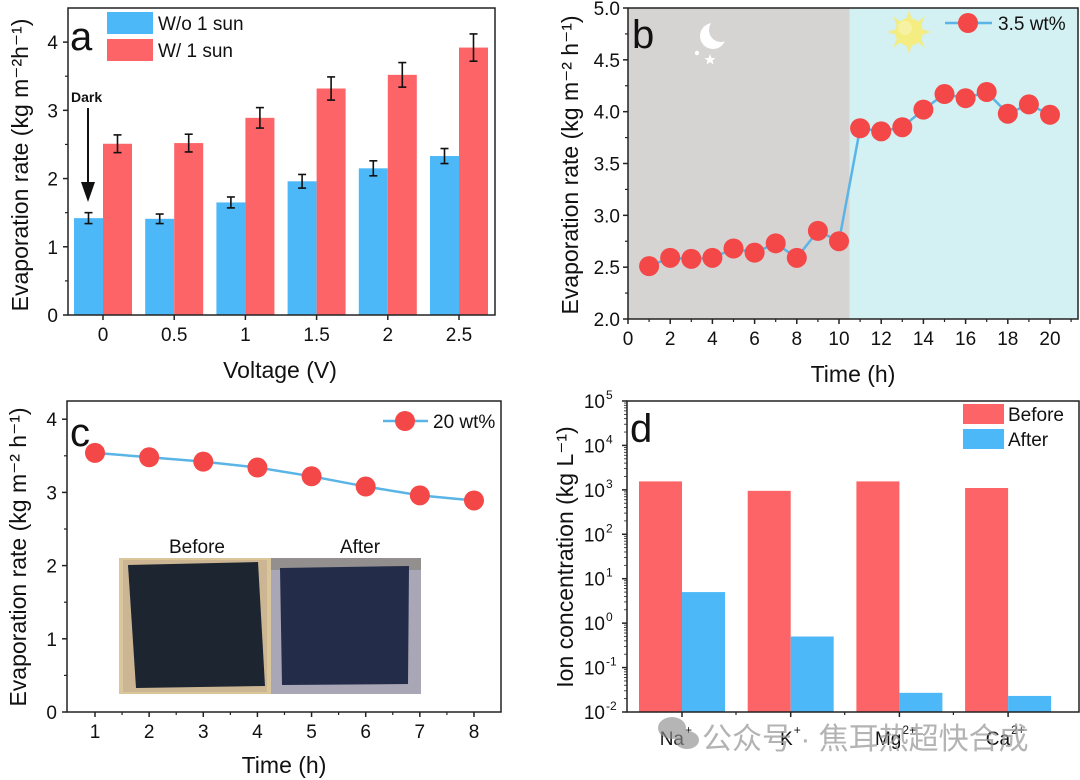 The height and width of the screenshot is (780, 1080). What do you see at coordinates (611, 706) in the screenshot?
I see `y-tick-exponent: -2` at bounding box center [611, 706].